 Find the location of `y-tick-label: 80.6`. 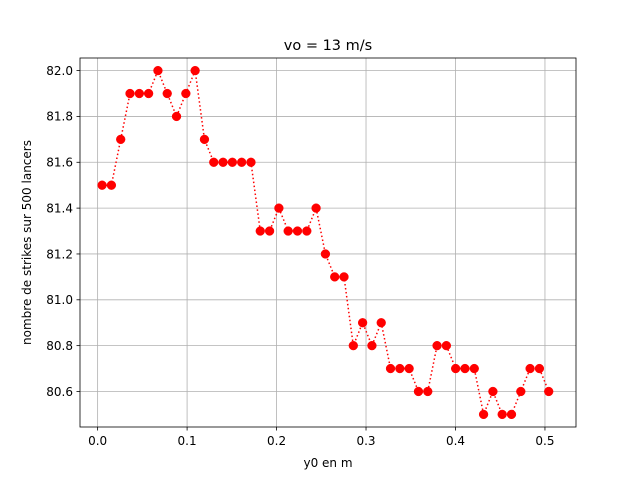

y-tick-label: 80.6 is located at coordinates (59, 392).